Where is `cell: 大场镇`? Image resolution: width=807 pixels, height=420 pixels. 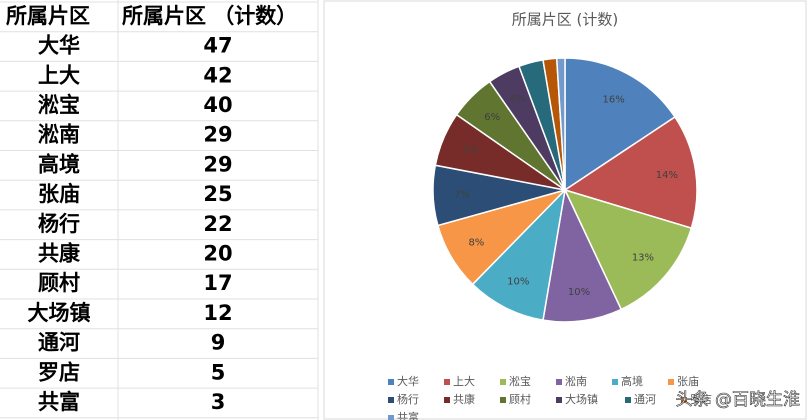 cell: 大场镇 is located at coordinates (59, 313).